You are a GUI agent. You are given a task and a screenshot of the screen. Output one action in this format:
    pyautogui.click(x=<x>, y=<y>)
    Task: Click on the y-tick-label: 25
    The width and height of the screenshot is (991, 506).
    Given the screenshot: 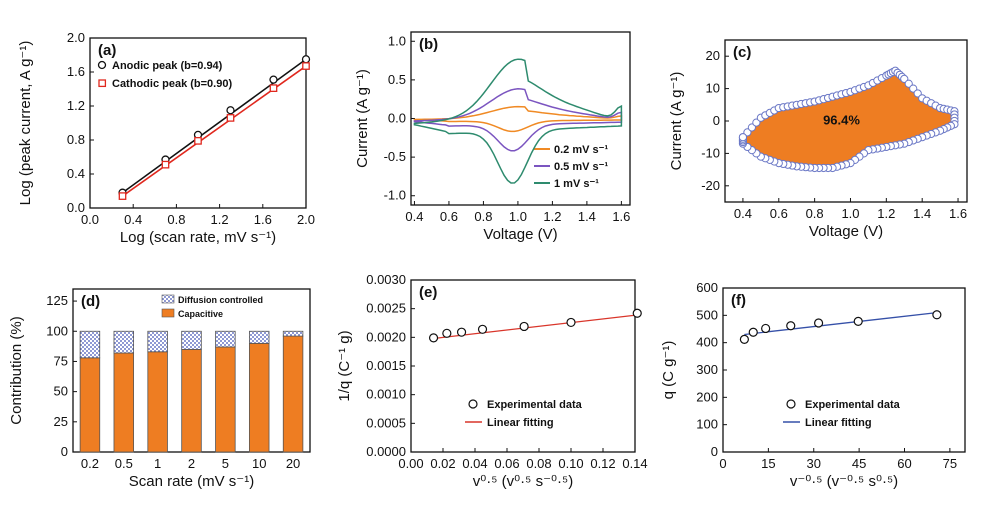 What is the action you would take?
    pyautogui.click(x=61, y=421)
    